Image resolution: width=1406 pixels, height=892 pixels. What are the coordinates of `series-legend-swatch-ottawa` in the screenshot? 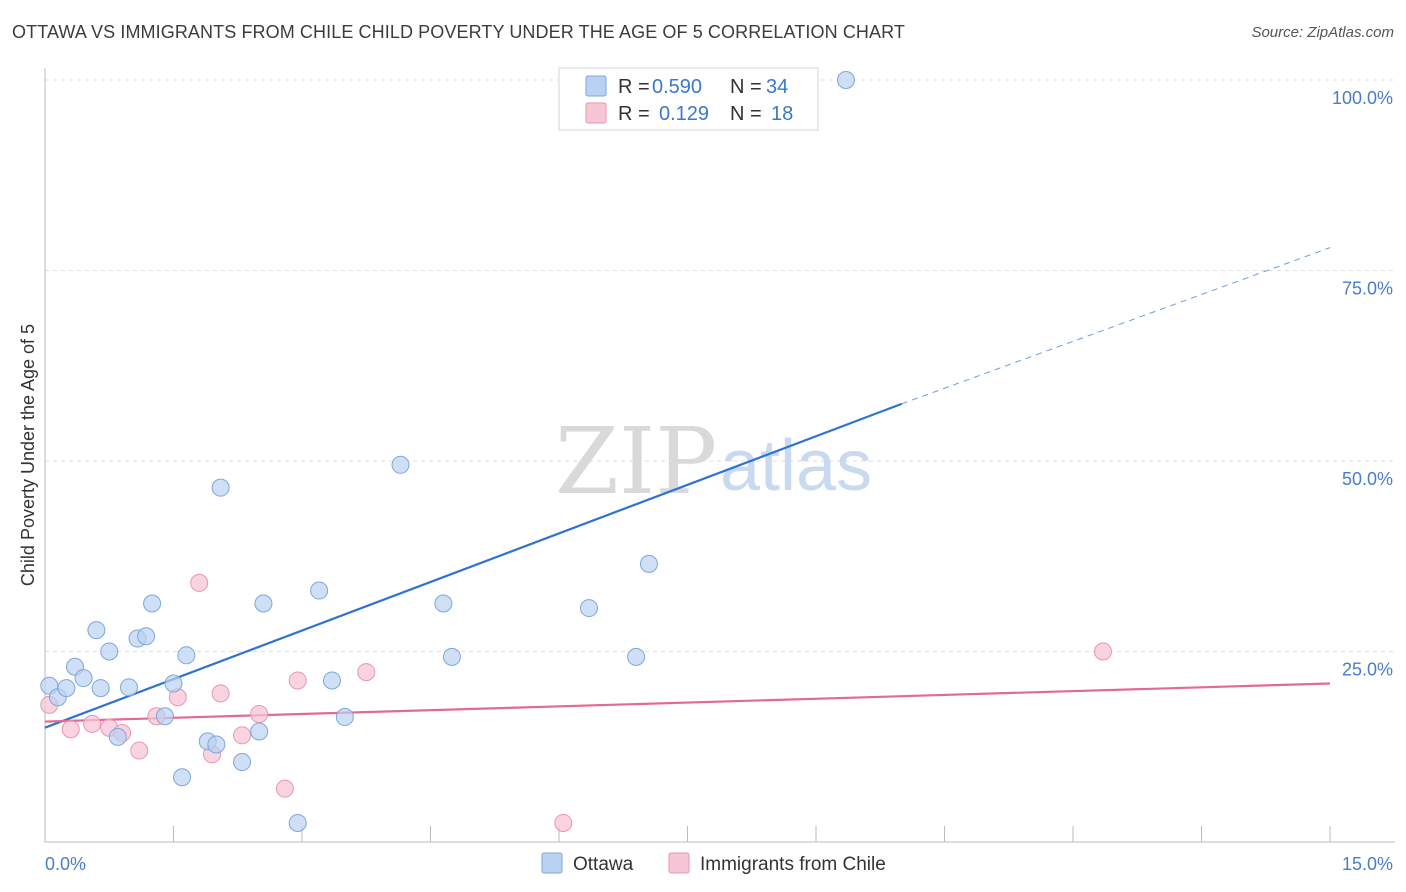 It's located at (552, 863).